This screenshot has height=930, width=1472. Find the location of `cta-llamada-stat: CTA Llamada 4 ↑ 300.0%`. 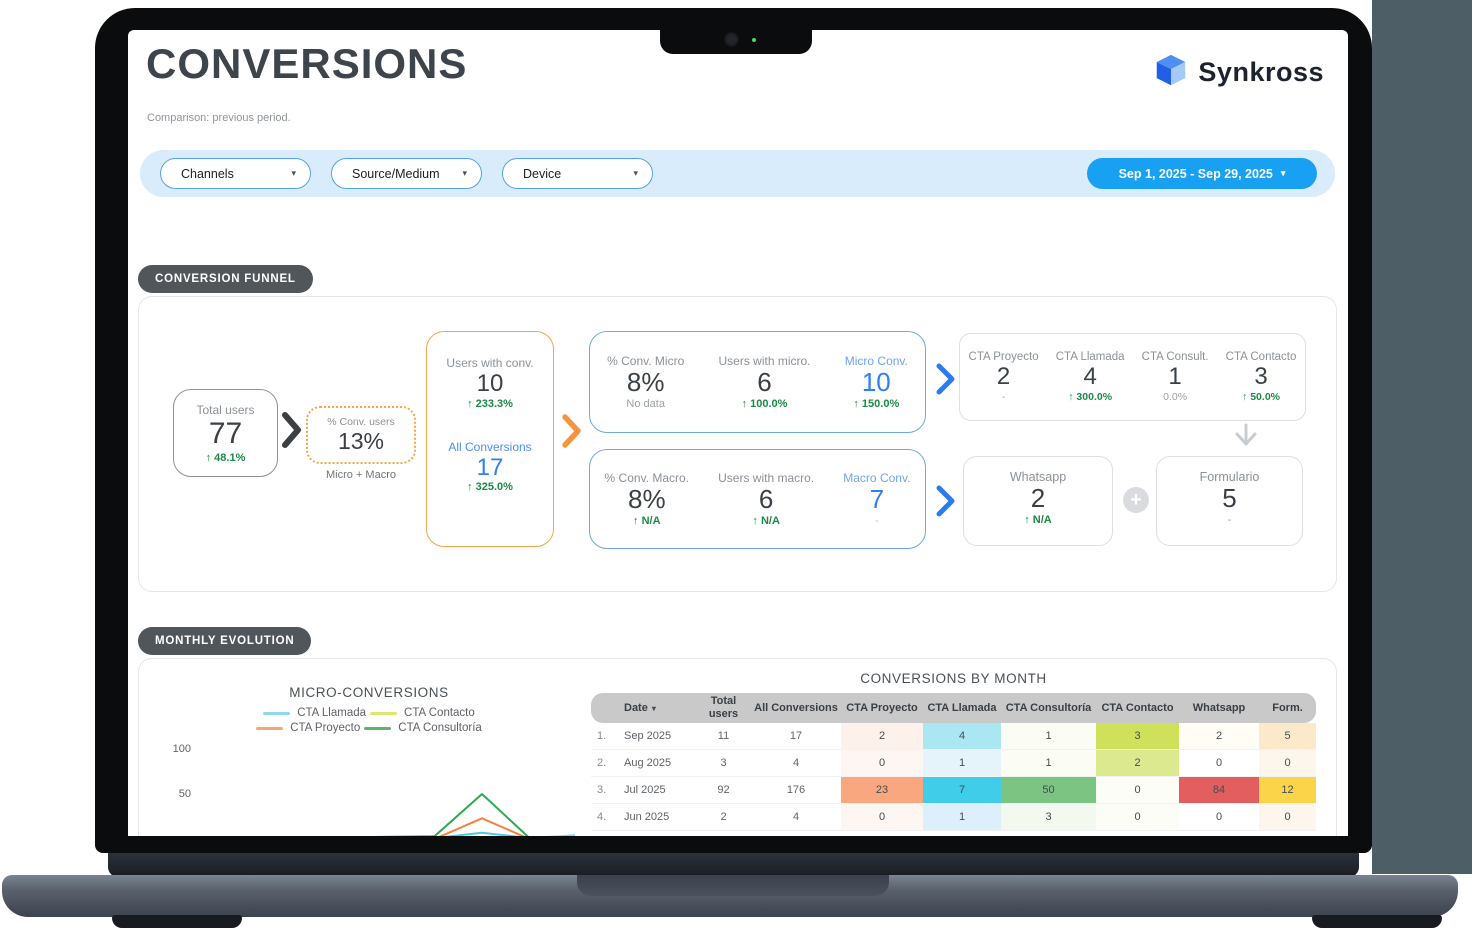

cta-llamada-stat: CTA Llamada 4 ↑ 300.0% is located at coordinates (1090, 377).